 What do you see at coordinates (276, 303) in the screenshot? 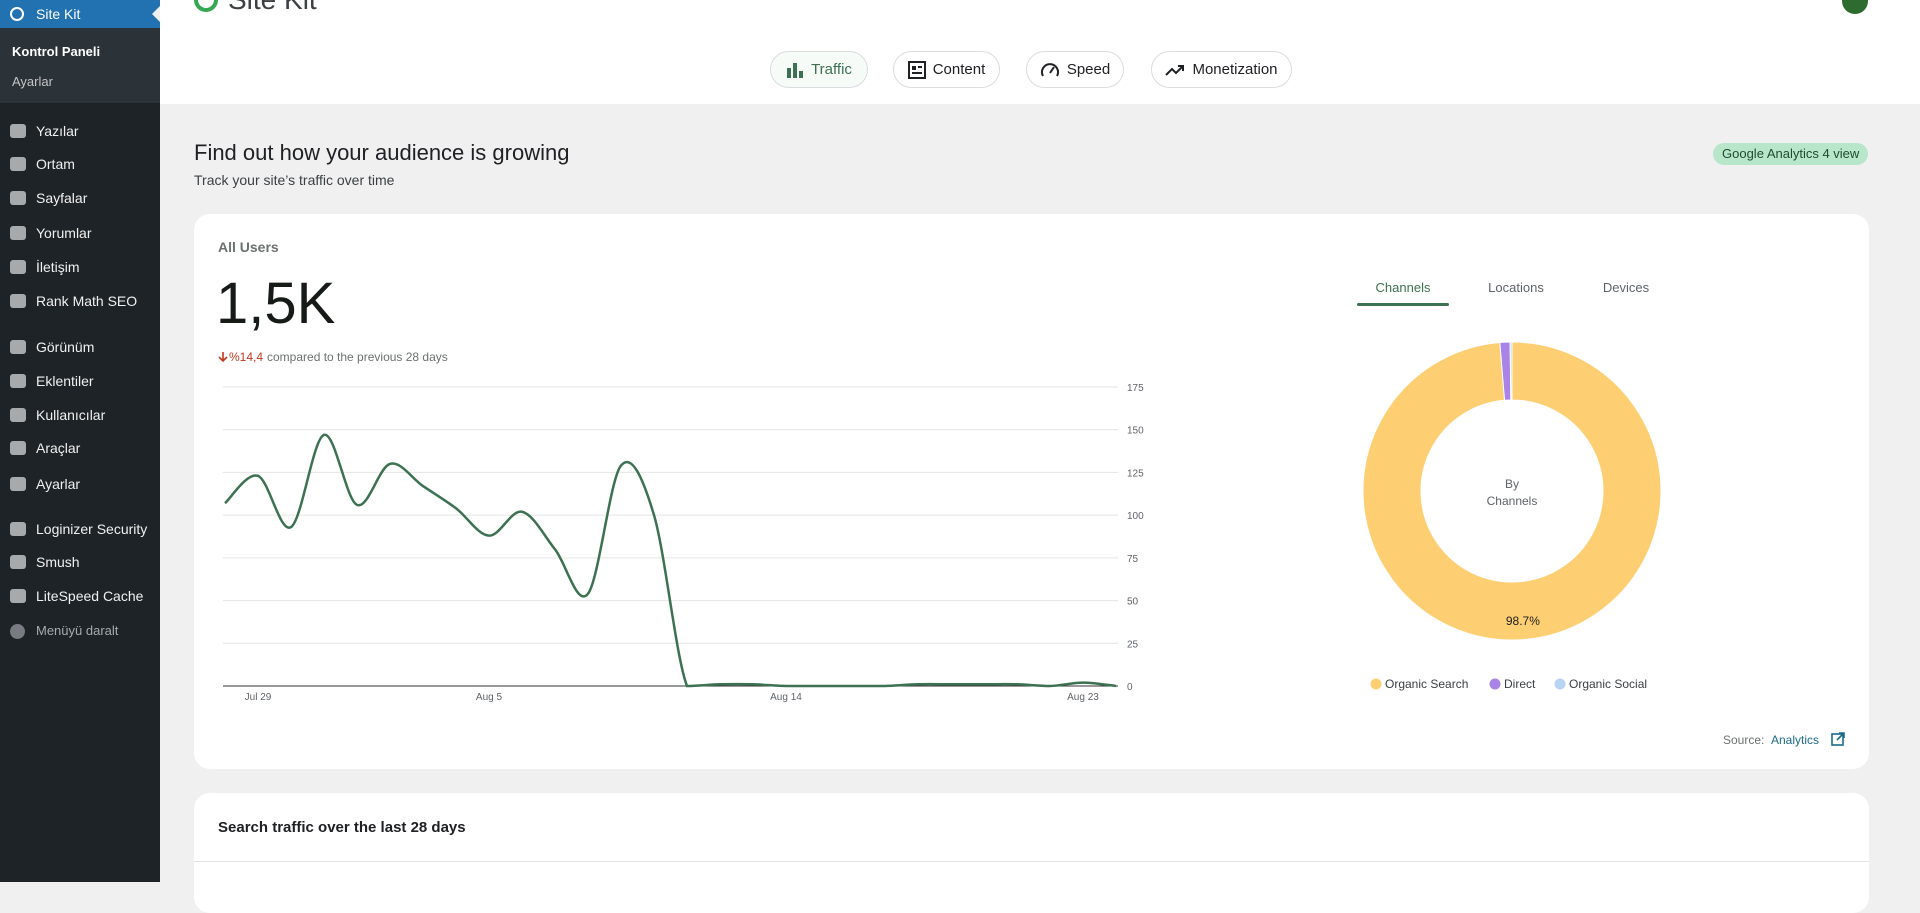
I see `metric-value: 1,5K` at bounding box center [276, 303].